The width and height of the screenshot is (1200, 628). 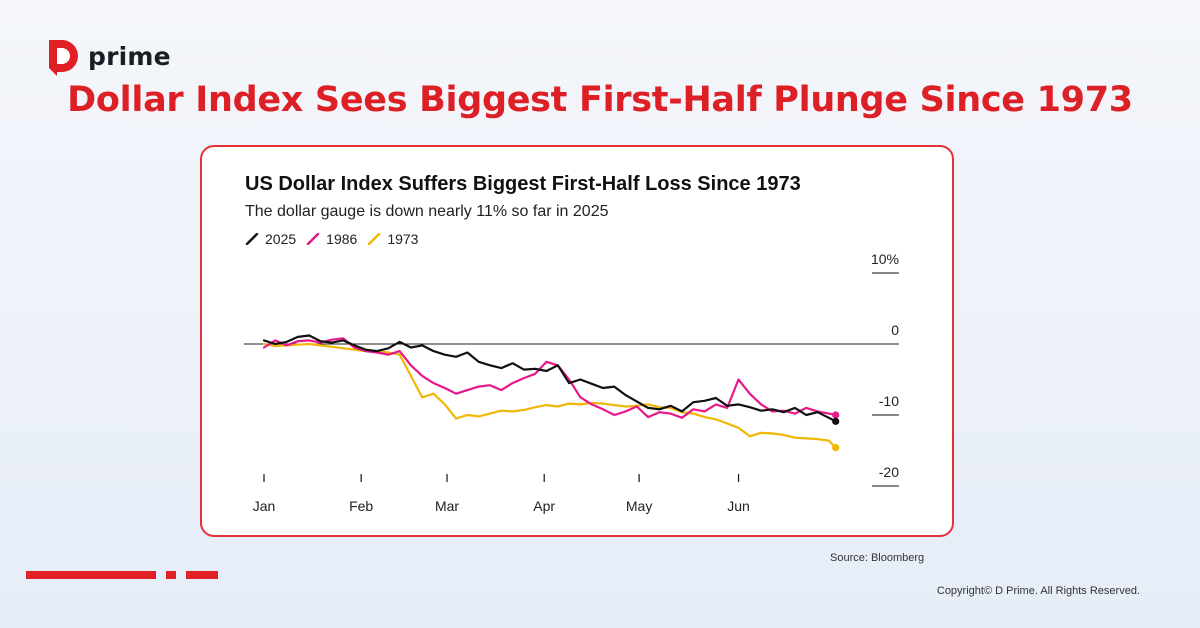 I want to click on x-tick-label-4: May, so click(x=639, y=506).